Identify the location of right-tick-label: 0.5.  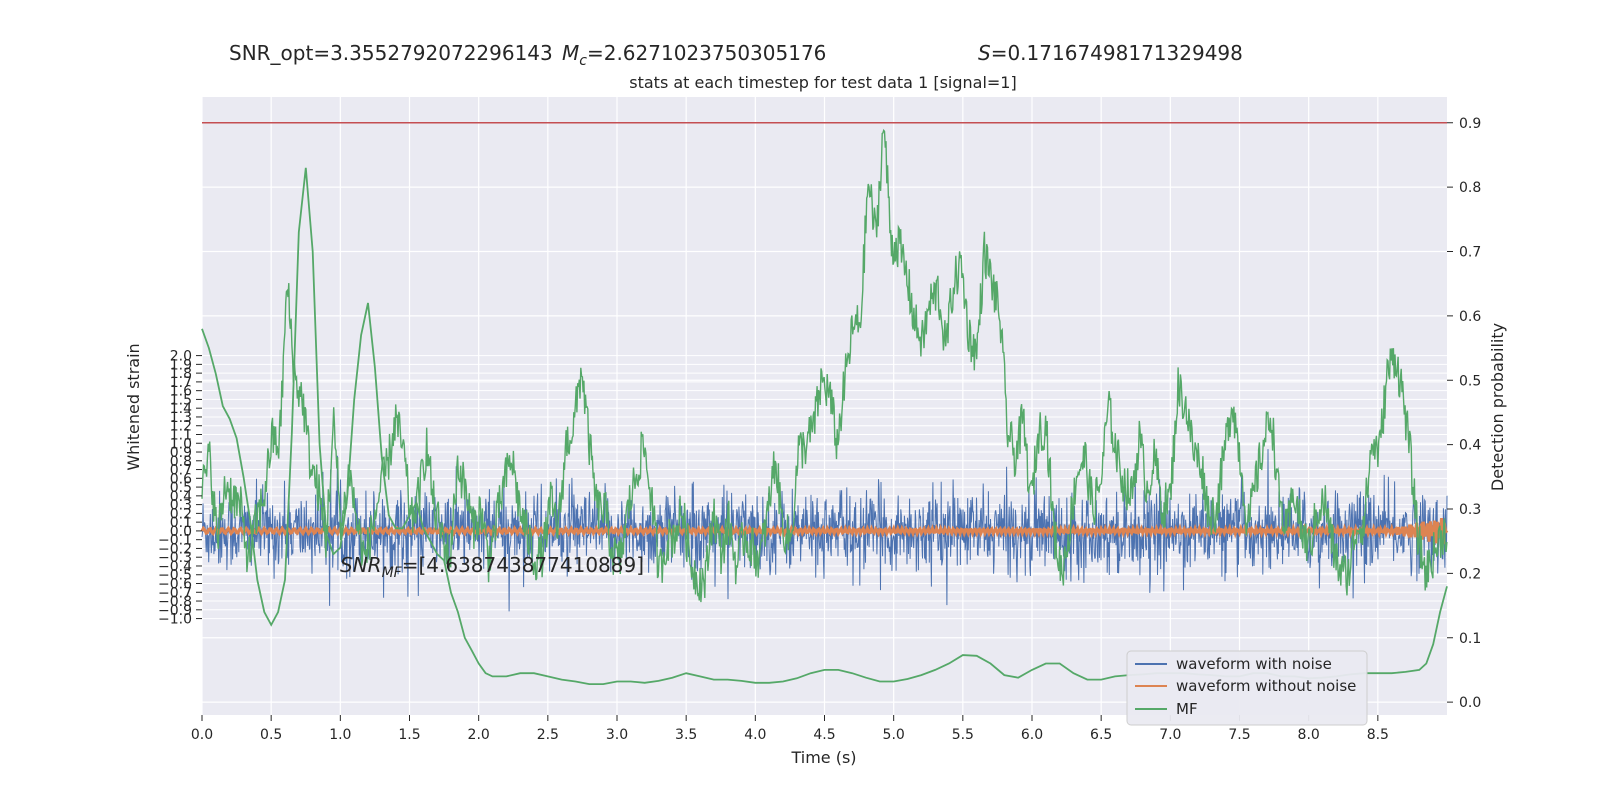
(1470, 381).